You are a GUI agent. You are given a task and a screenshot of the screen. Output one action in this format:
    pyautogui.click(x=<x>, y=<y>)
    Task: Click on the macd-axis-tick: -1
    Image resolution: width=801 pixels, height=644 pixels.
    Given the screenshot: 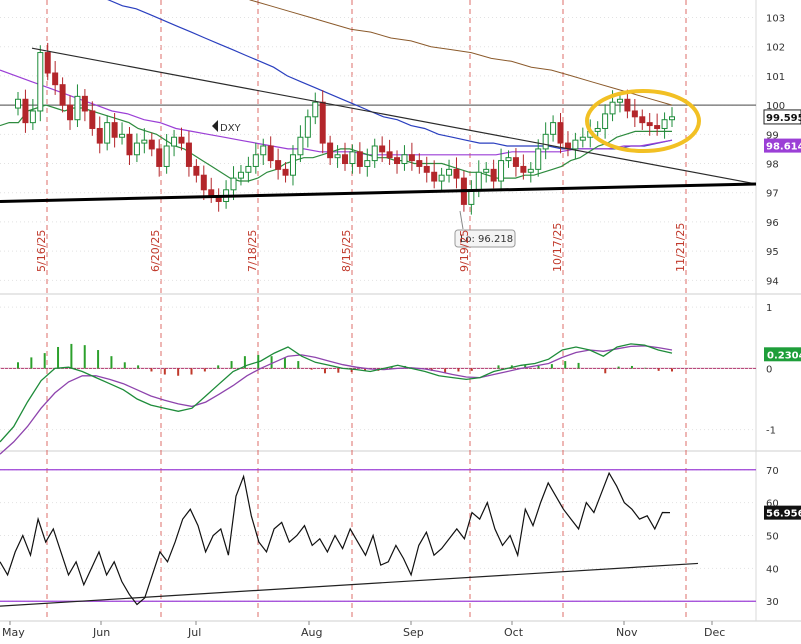 What is the action you would take?
    pyautogui.click(x=771, y=431)
    